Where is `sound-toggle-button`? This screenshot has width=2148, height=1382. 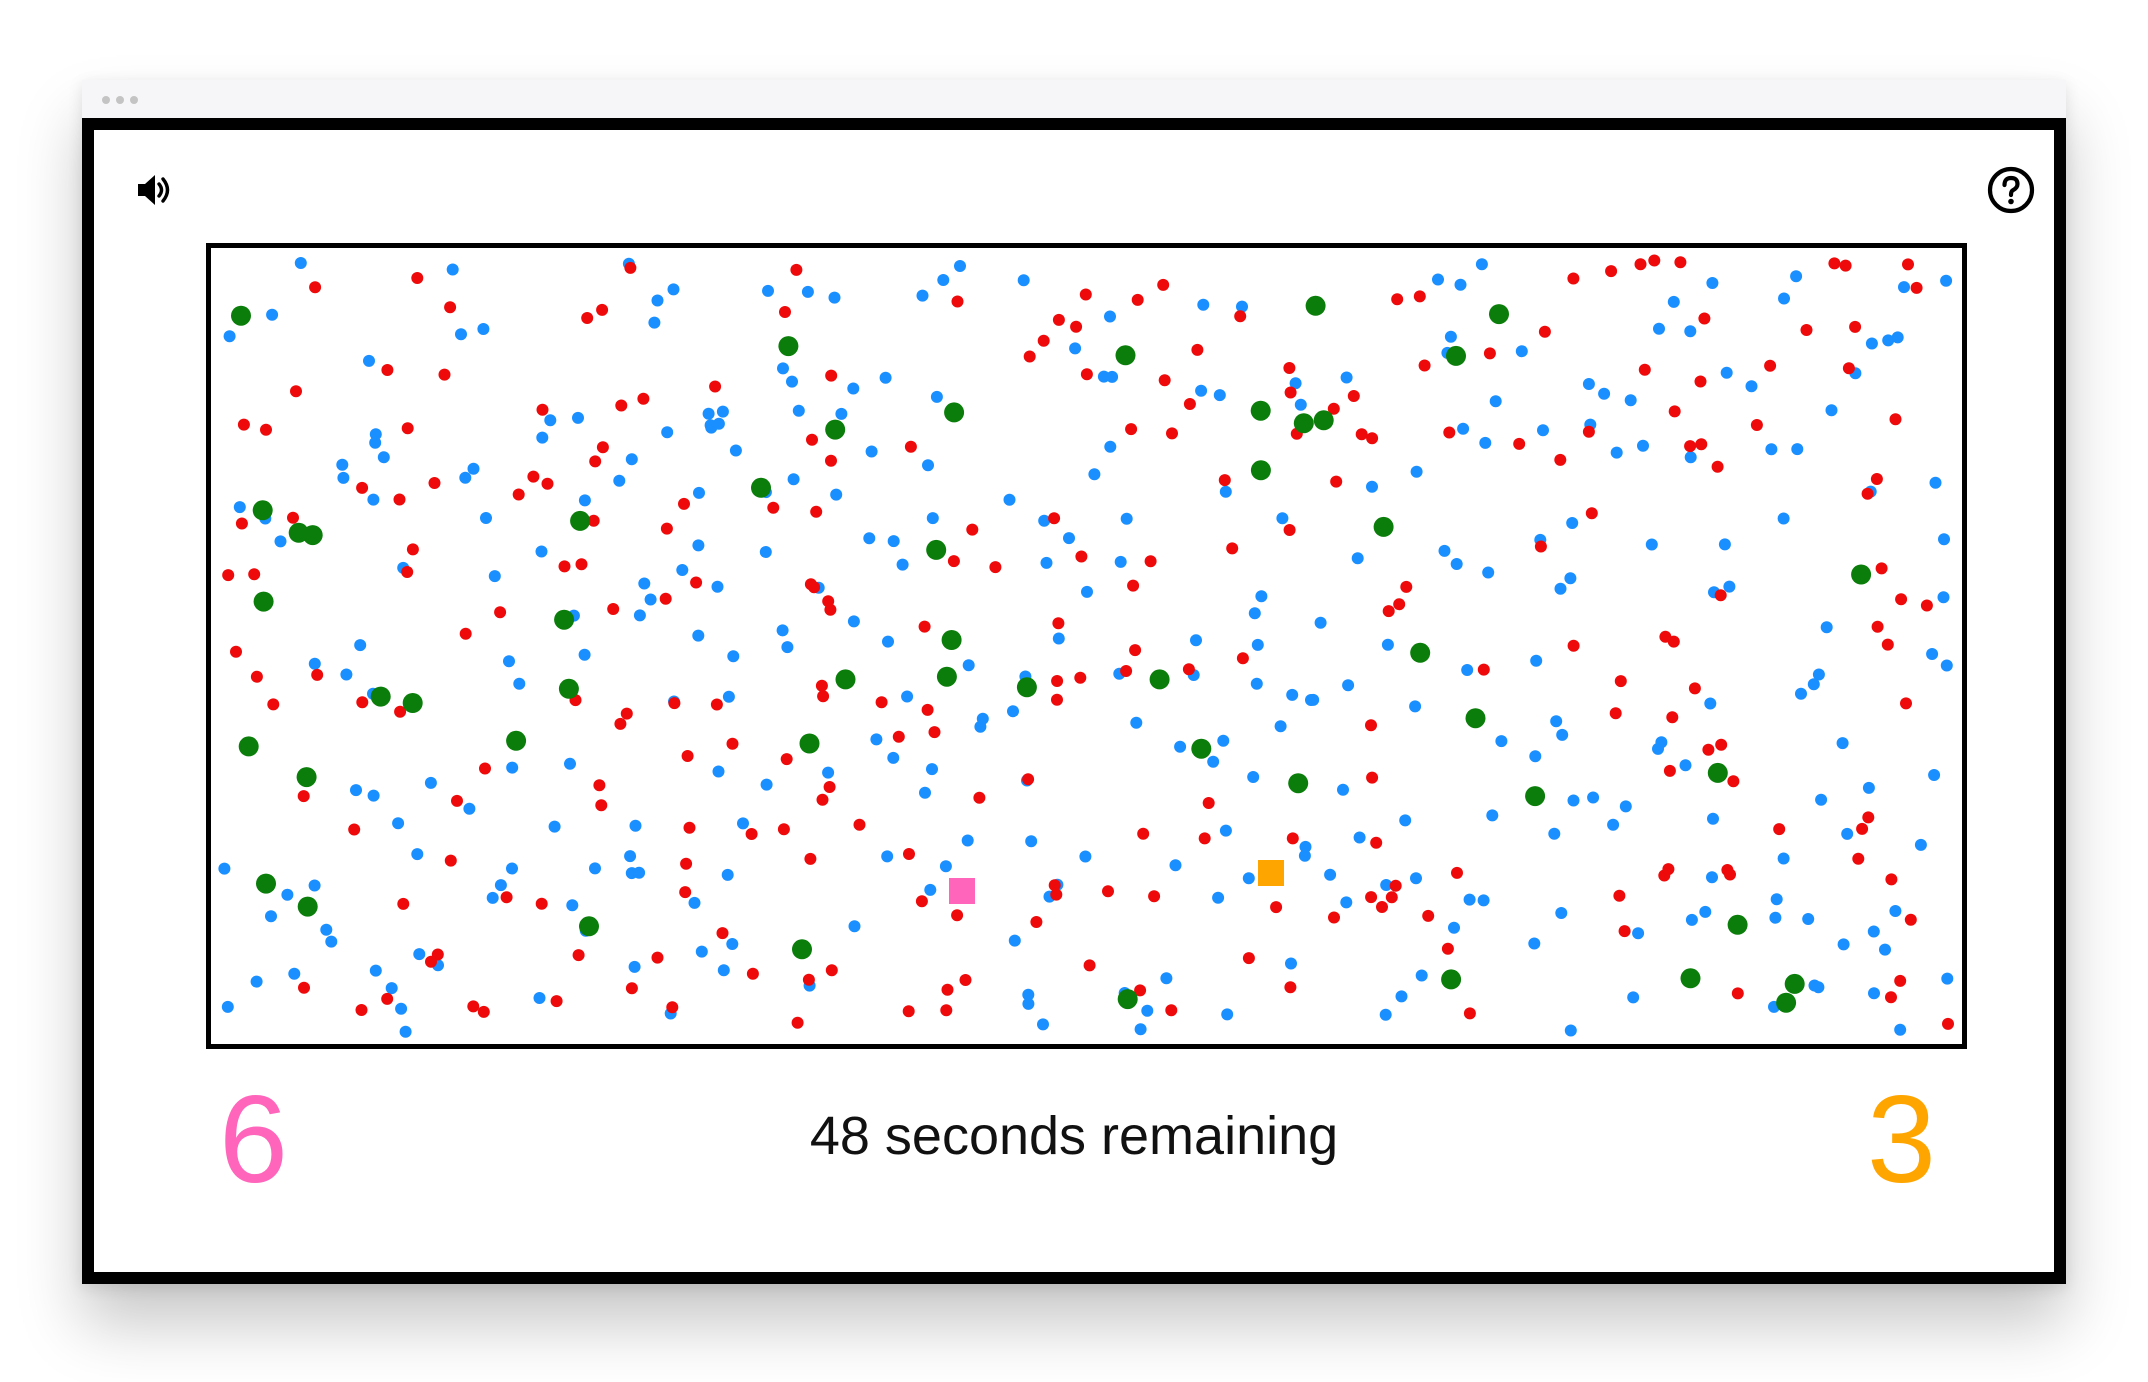 sound-toggle-button is located at coordinates (154, 190).